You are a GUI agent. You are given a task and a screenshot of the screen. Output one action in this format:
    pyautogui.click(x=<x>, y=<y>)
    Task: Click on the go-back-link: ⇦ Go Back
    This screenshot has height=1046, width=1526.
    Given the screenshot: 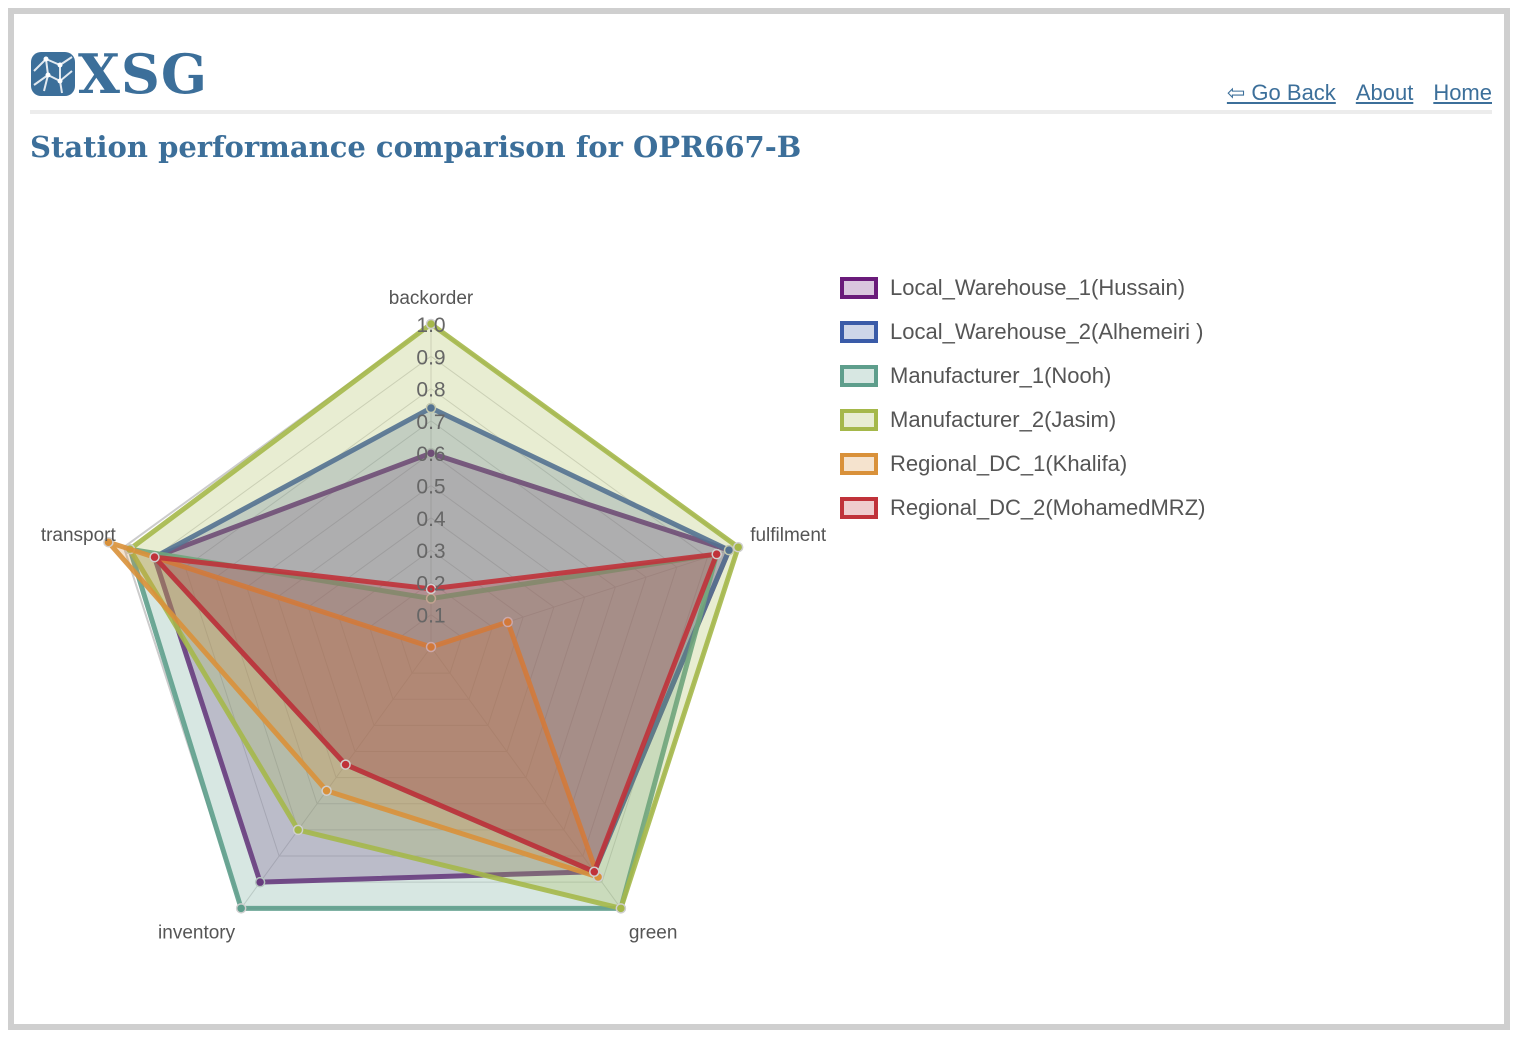 What is the action you would take?
    pyautogui.click(x=1281, y=92)
    